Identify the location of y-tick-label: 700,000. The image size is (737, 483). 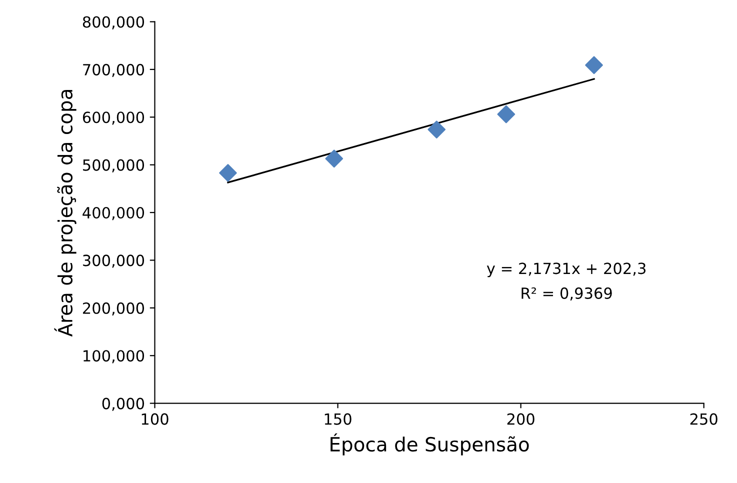
(113, 71).